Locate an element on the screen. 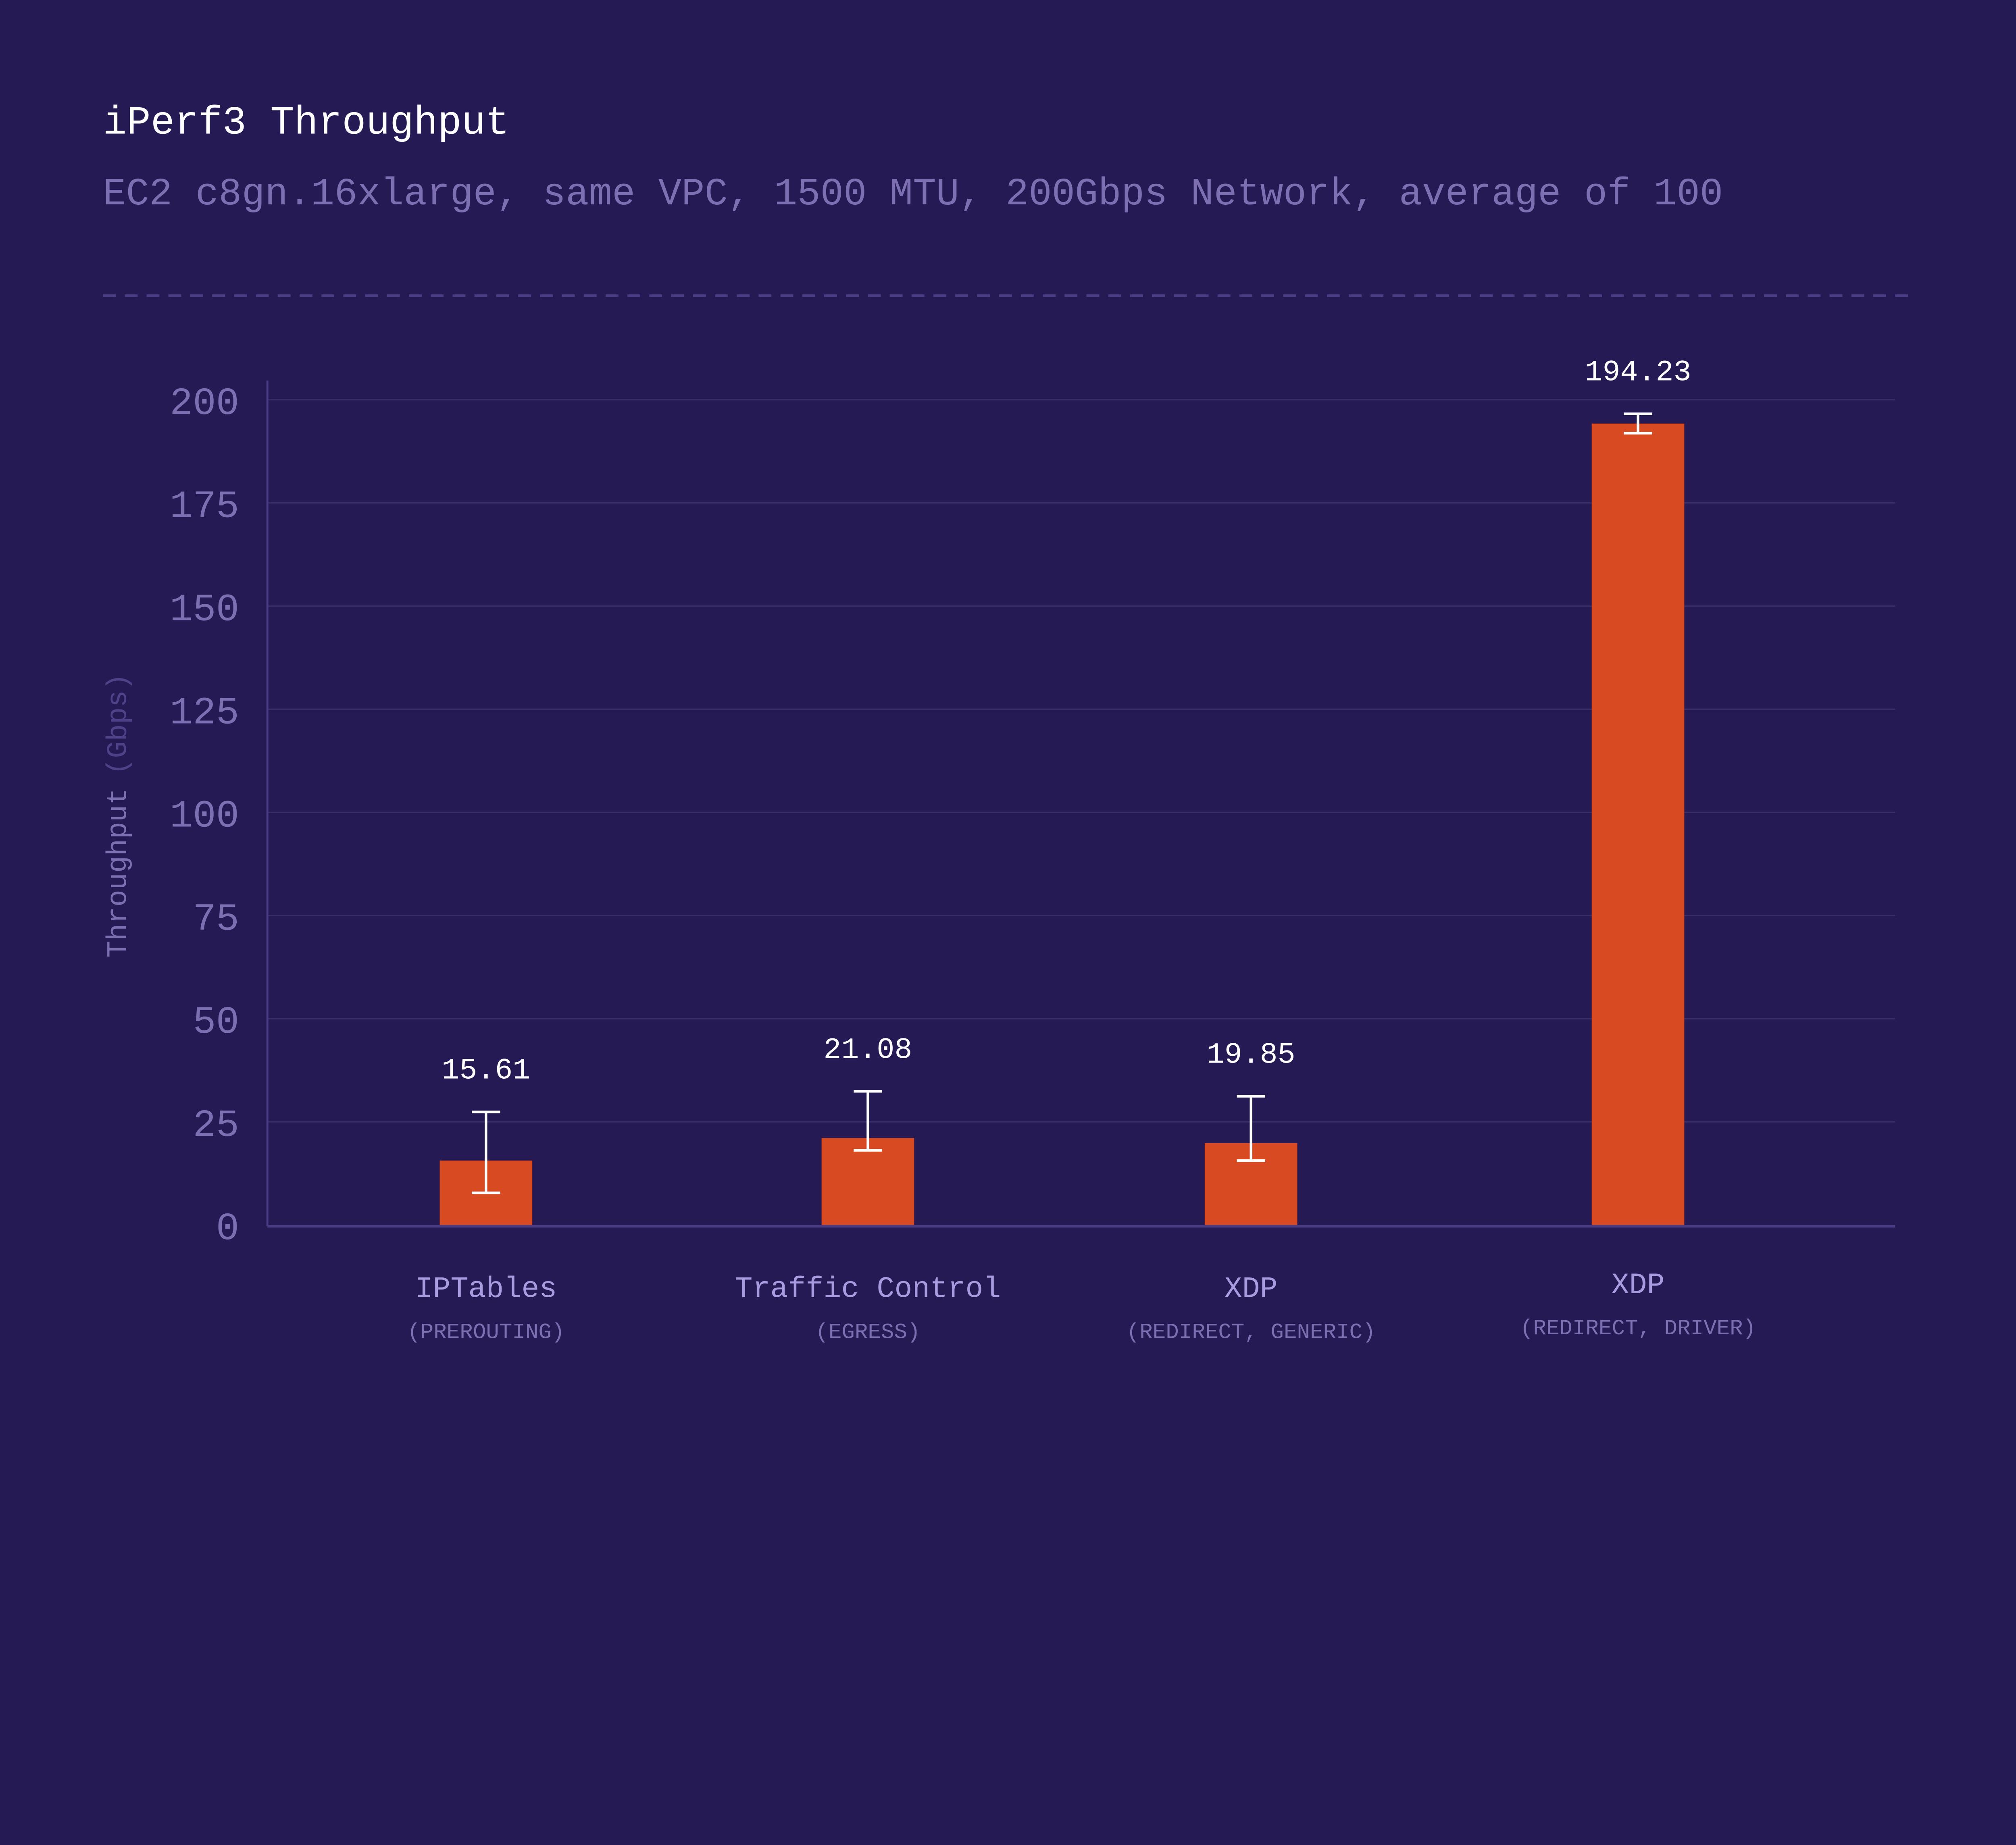 Image resolution: width=2016 pixels, height=1845 pixels. y-tick-label: 150 is located at coordinates (205, 610).